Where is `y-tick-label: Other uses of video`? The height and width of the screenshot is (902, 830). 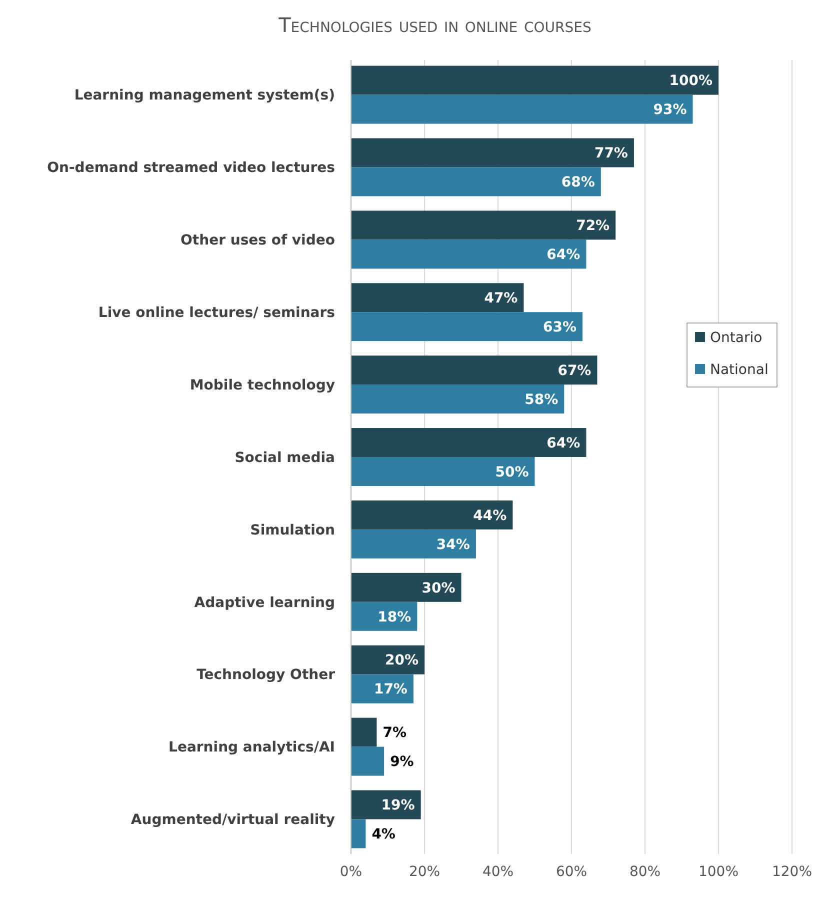
y-tick-label: Other uses of video is located at coordinates (258, 240).